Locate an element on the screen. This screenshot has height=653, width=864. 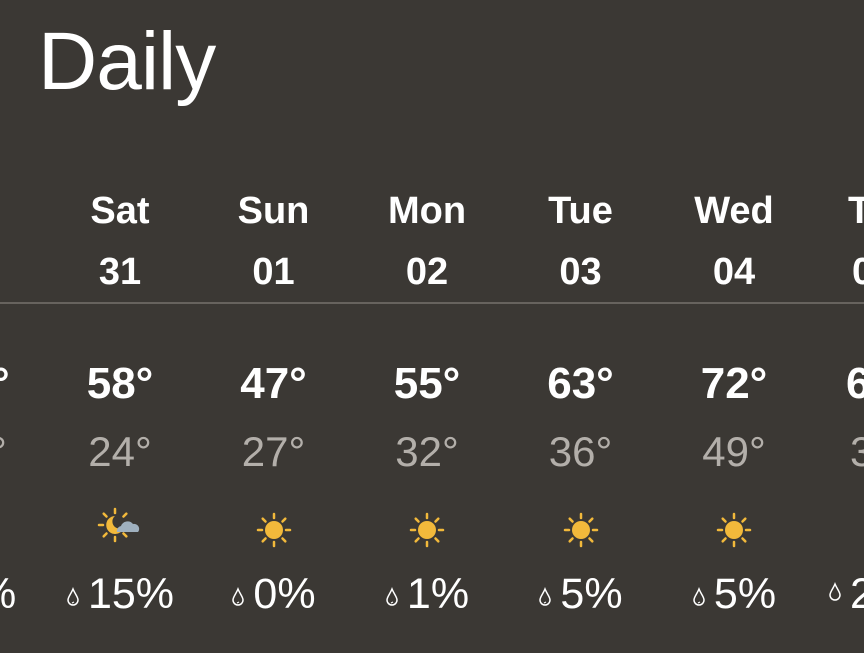
precip-chance: 0% is located at coordinates (274, 594).